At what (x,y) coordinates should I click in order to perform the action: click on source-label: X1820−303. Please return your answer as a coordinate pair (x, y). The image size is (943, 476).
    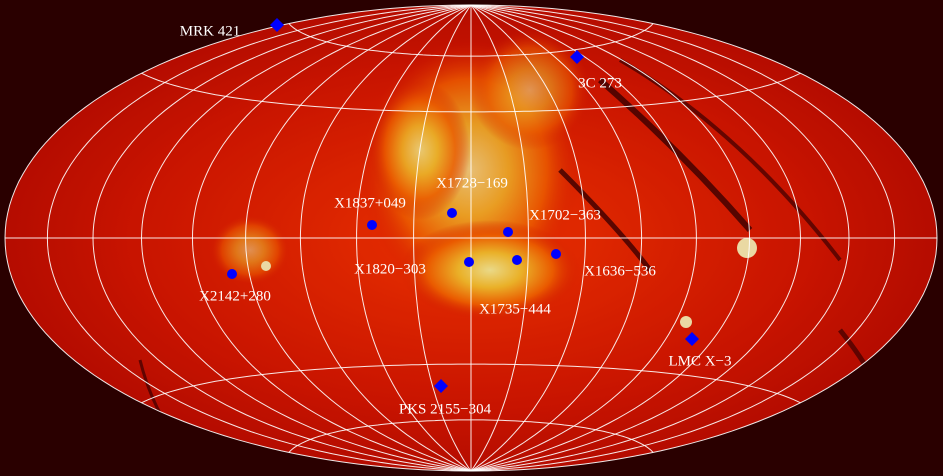
    Looking at the image, I should click on (390, 269).